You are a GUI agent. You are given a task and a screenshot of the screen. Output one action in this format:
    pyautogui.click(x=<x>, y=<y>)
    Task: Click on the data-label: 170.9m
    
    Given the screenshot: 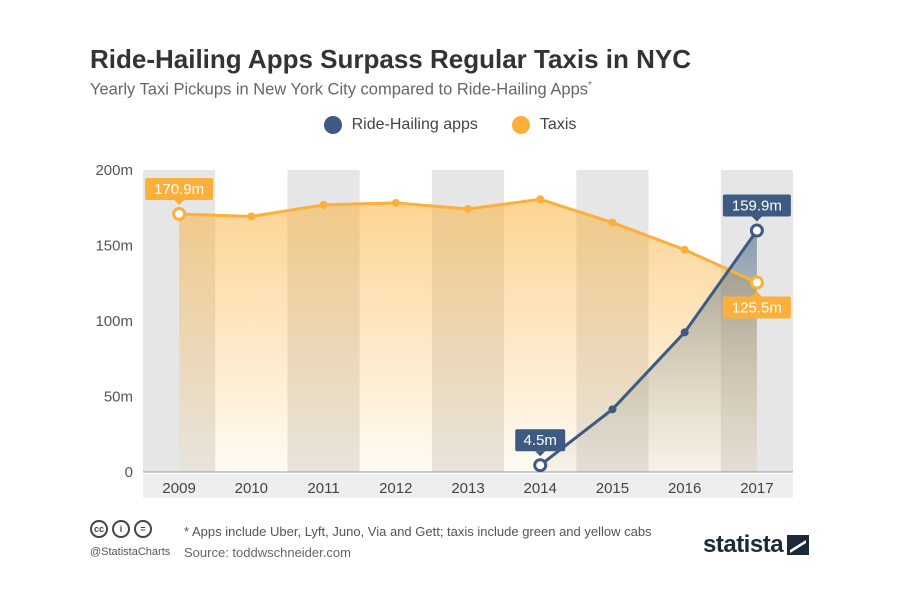 What is the action you would take?
    pyautogui.click(x=179, y=189)
    